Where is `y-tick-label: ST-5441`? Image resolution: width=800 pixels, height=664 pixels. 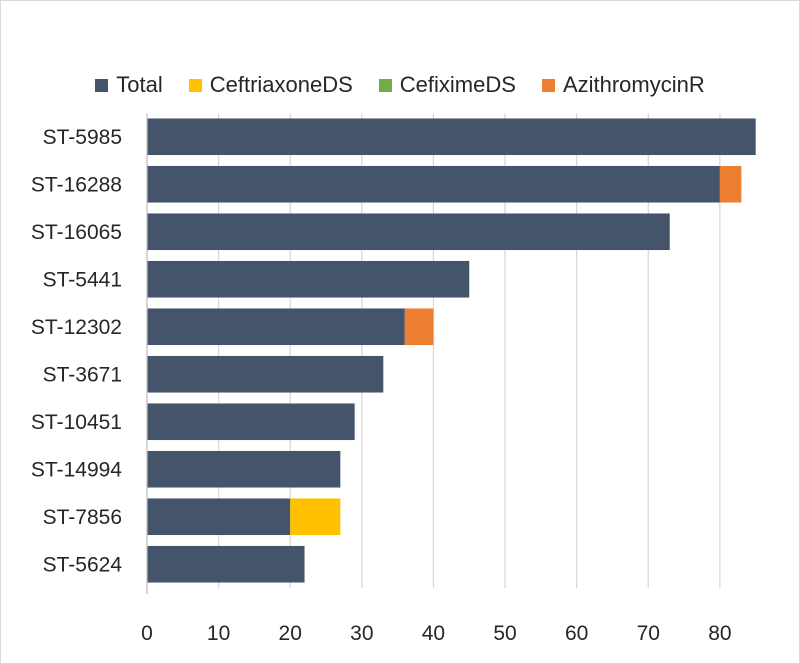 y-tick-label: ST-5441 is located at coordinates (82, 279).